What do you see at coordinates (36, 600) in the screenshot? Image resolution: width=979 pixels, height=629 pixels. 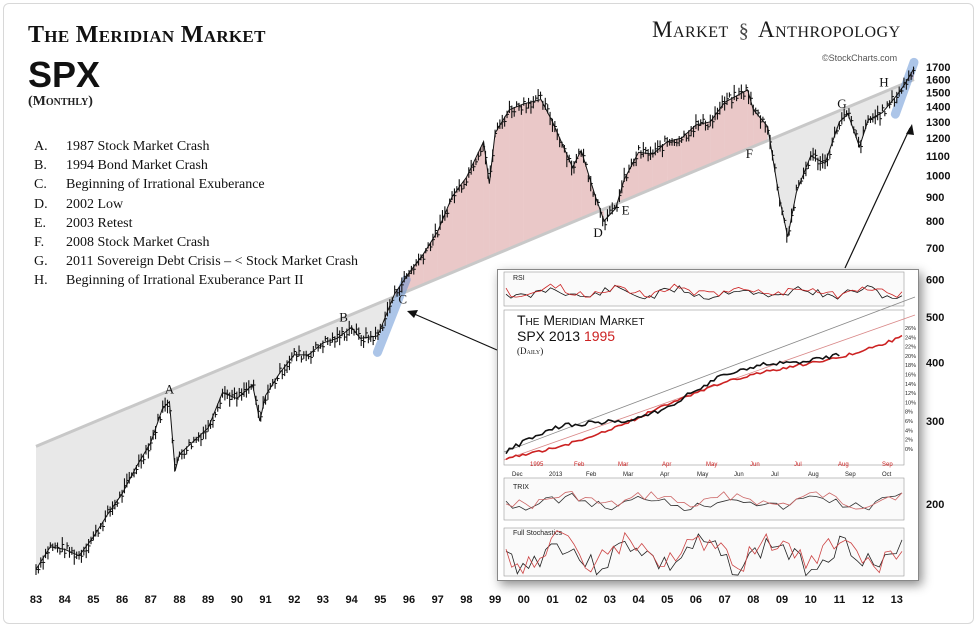 I see `x-tick-label: 83` at bounding box center [36, 600].